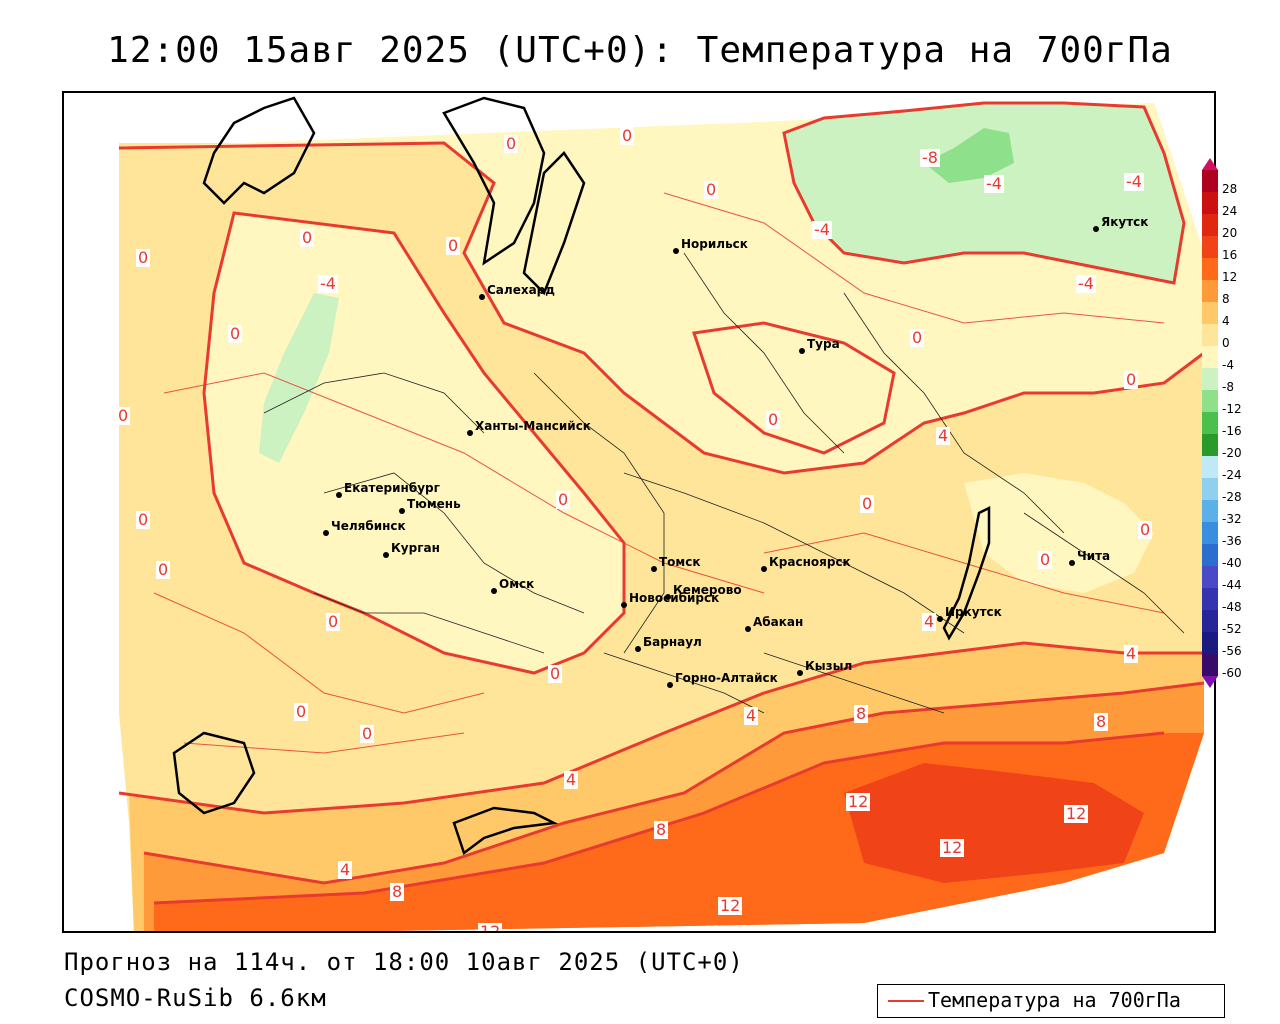 This screenshot has height=1024, width=1280. I want to click on city-label: Салехард, so click(521, 290).